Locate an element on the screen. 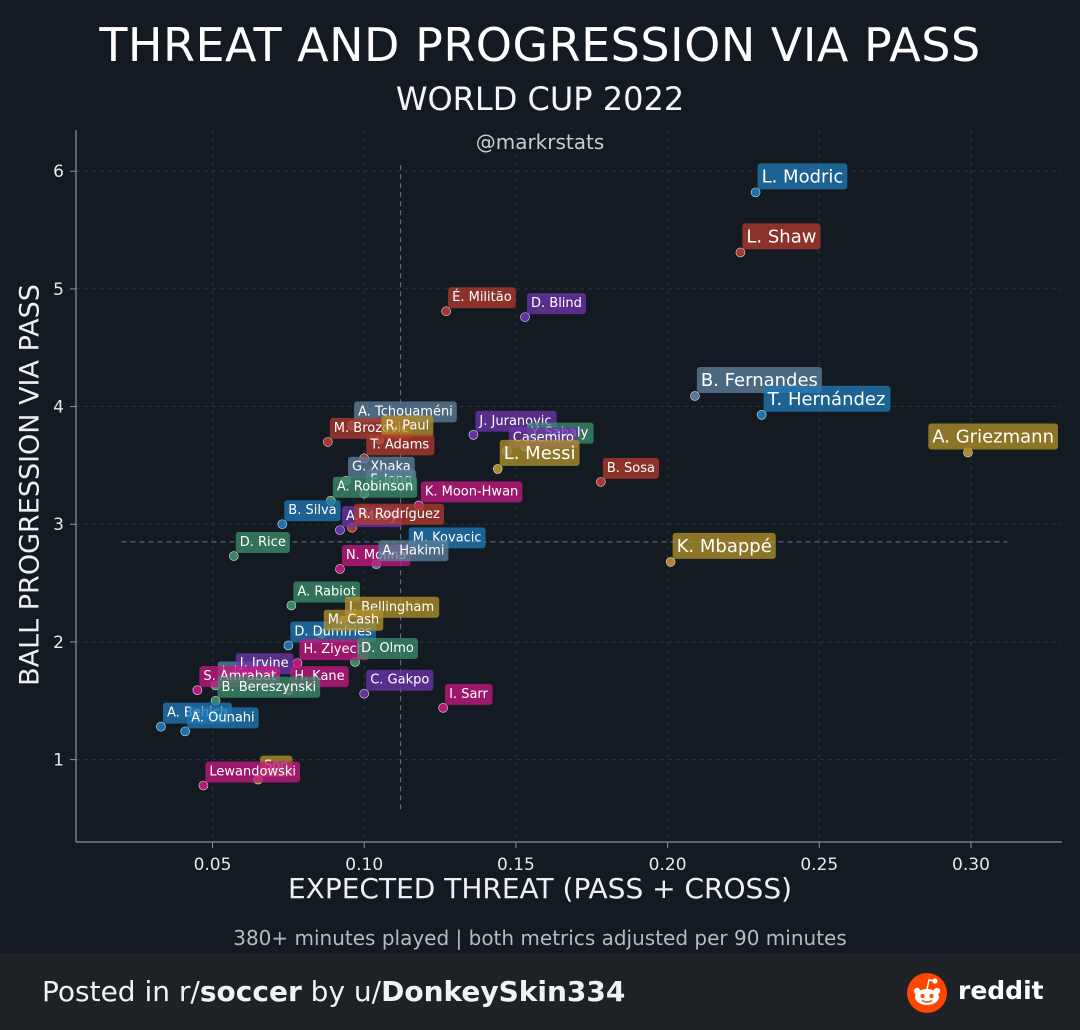 The image size is (1080, 1030). post-attribution: Posted in r/soccer by u/DonkeySkin334 is located at coordinates (333, 991).